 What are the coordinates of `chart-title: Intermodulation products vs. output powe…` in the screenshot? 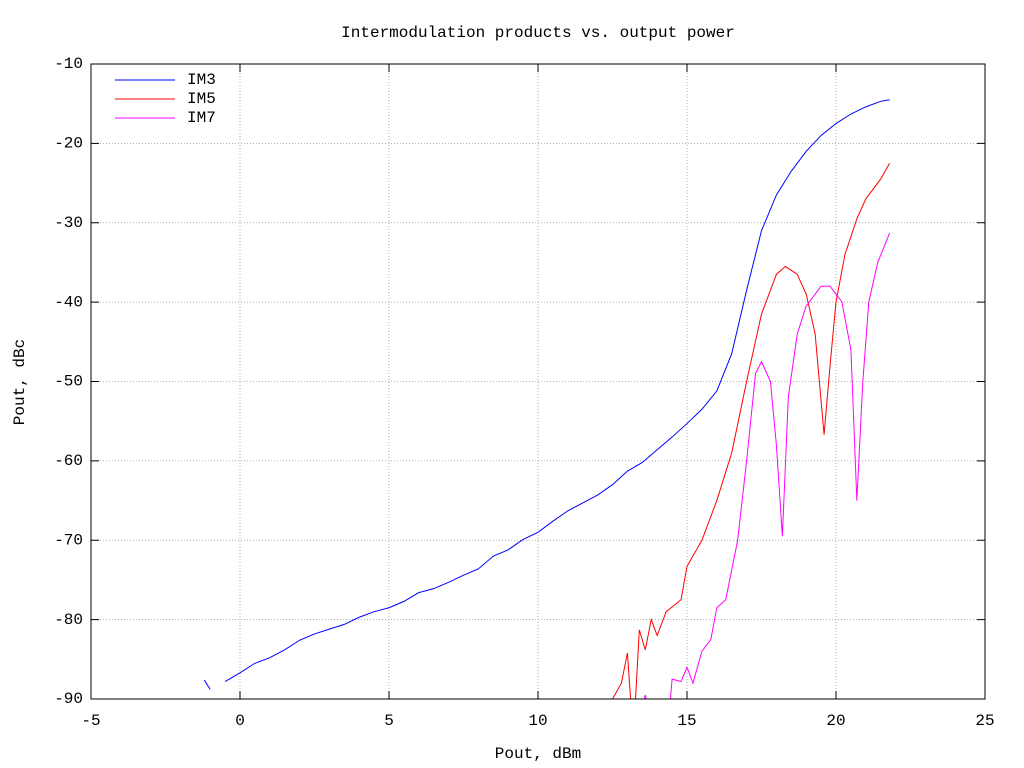 It's located at (538, 33).